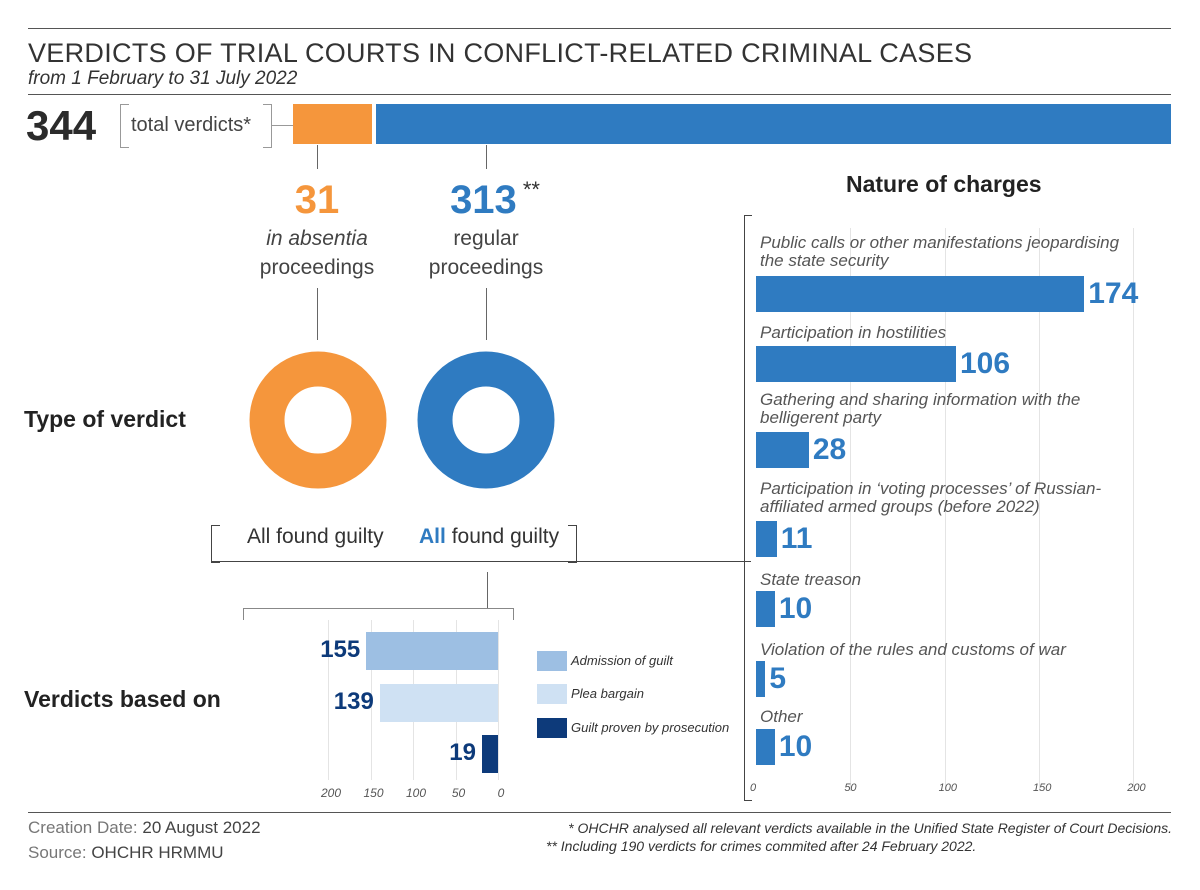 This screenshot has width=1200, height=890. What do you see at coordinates (748, 215) in the screenshot?
I see `charges-axis-cap-top` at bounding box center [748, 215].